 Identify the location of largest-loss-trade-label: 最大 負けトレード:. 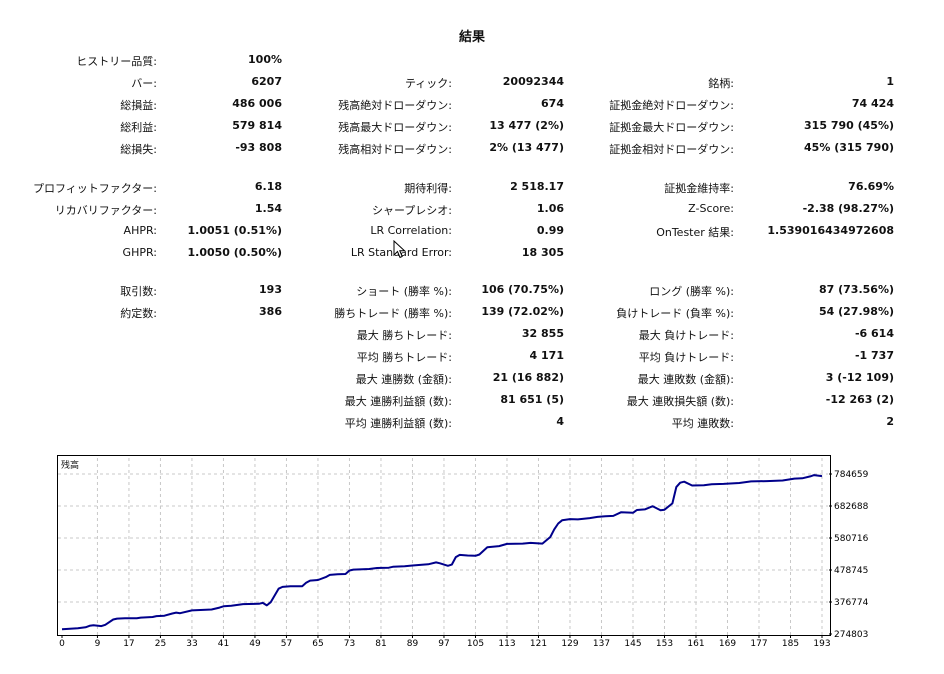
(686, 335).